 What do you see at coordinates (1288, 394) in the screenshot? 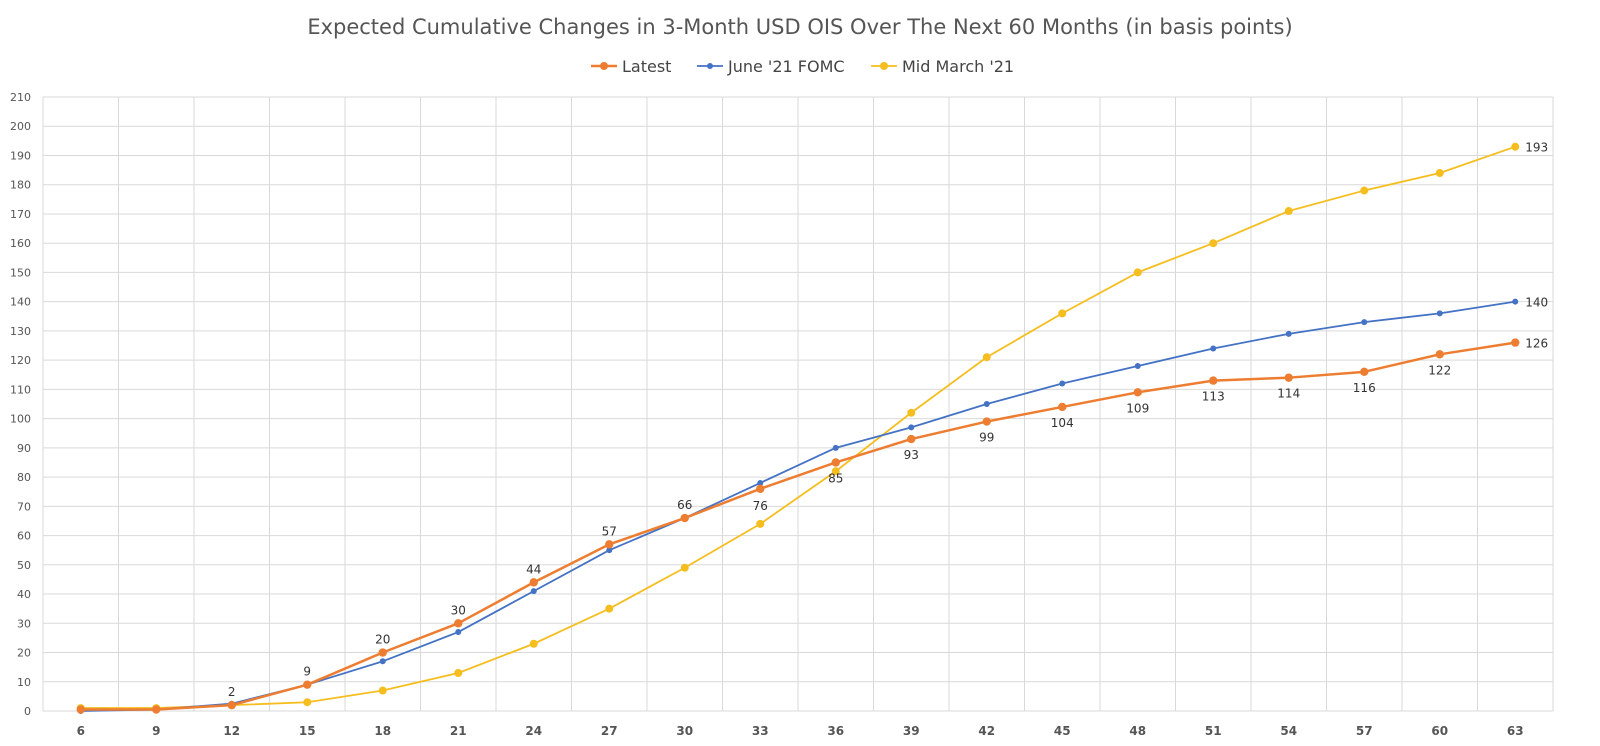
I see `data-label-latest: 114` at bounding box center [1288, 394].